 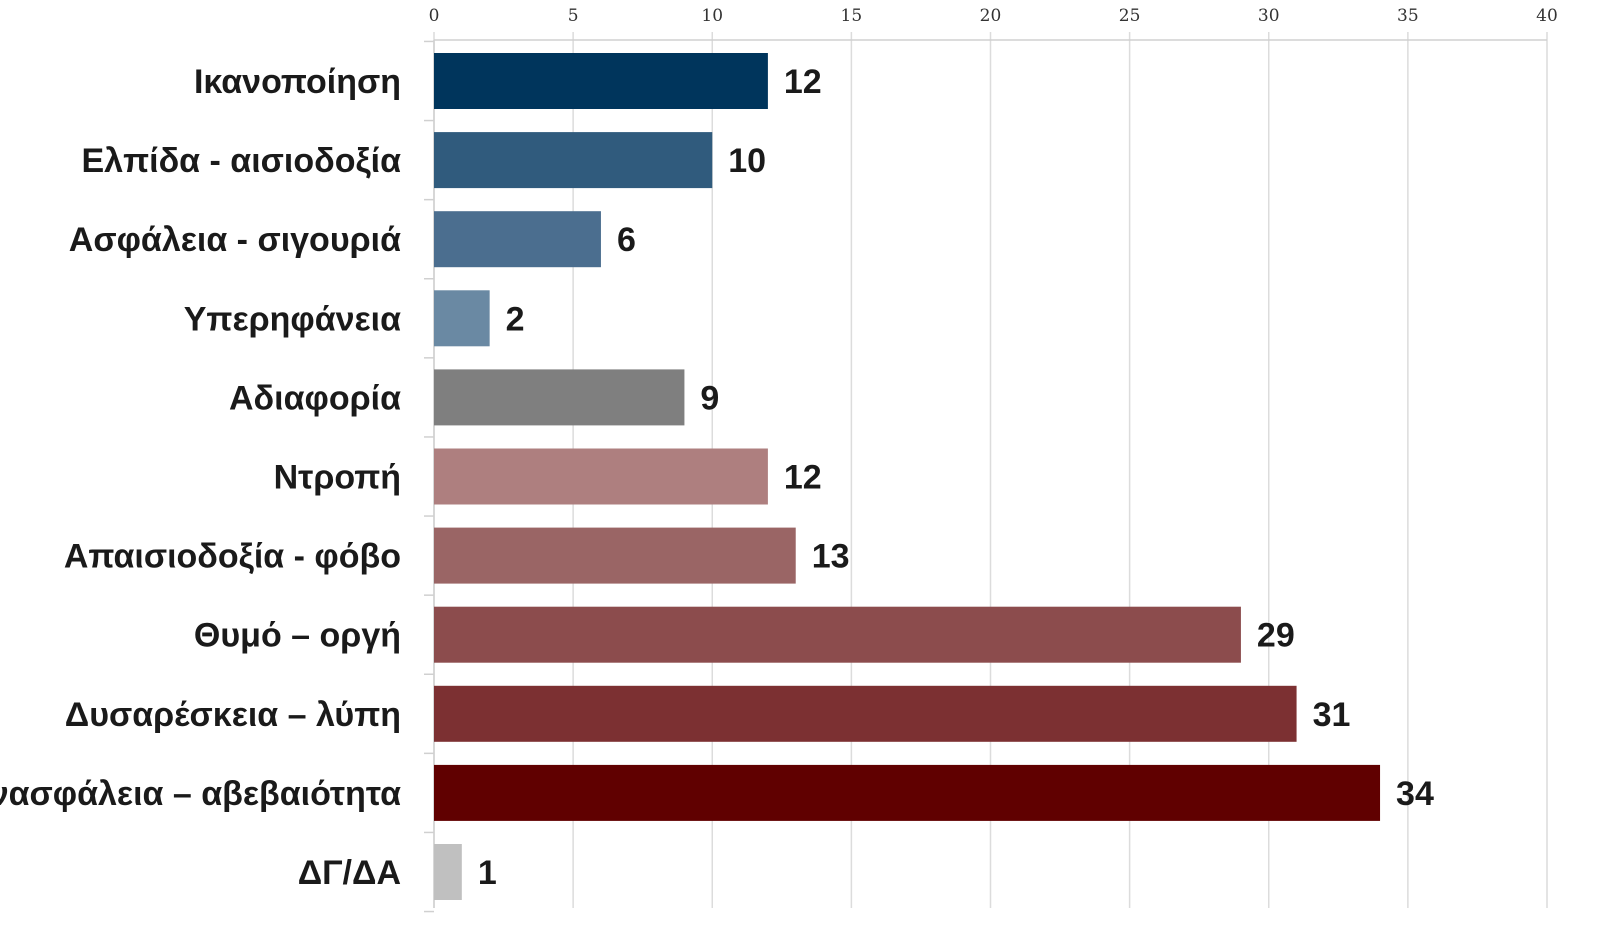 What do you see at coordinates (991, 16) in the screenshot?
I see `x-tick-label: 20` at bounding box center [991, 16].